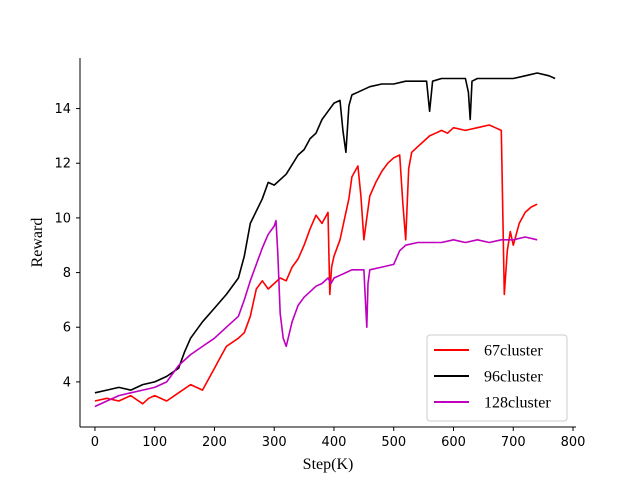 This screenshot has width=640, height=480. What do you see at coordinates (393, 442) in the screenshot?
I see `x-tick-label: 500` at bounding box center [393, 442].